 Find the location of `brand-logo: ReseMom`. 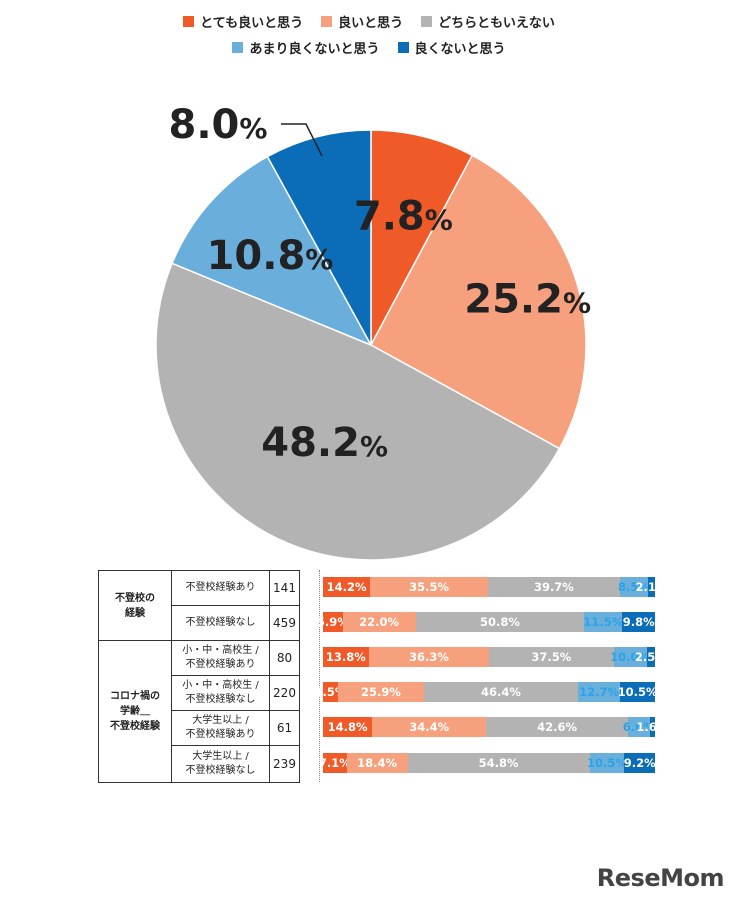

brand-logo: ReseMom is located at coordinates (660, 878).